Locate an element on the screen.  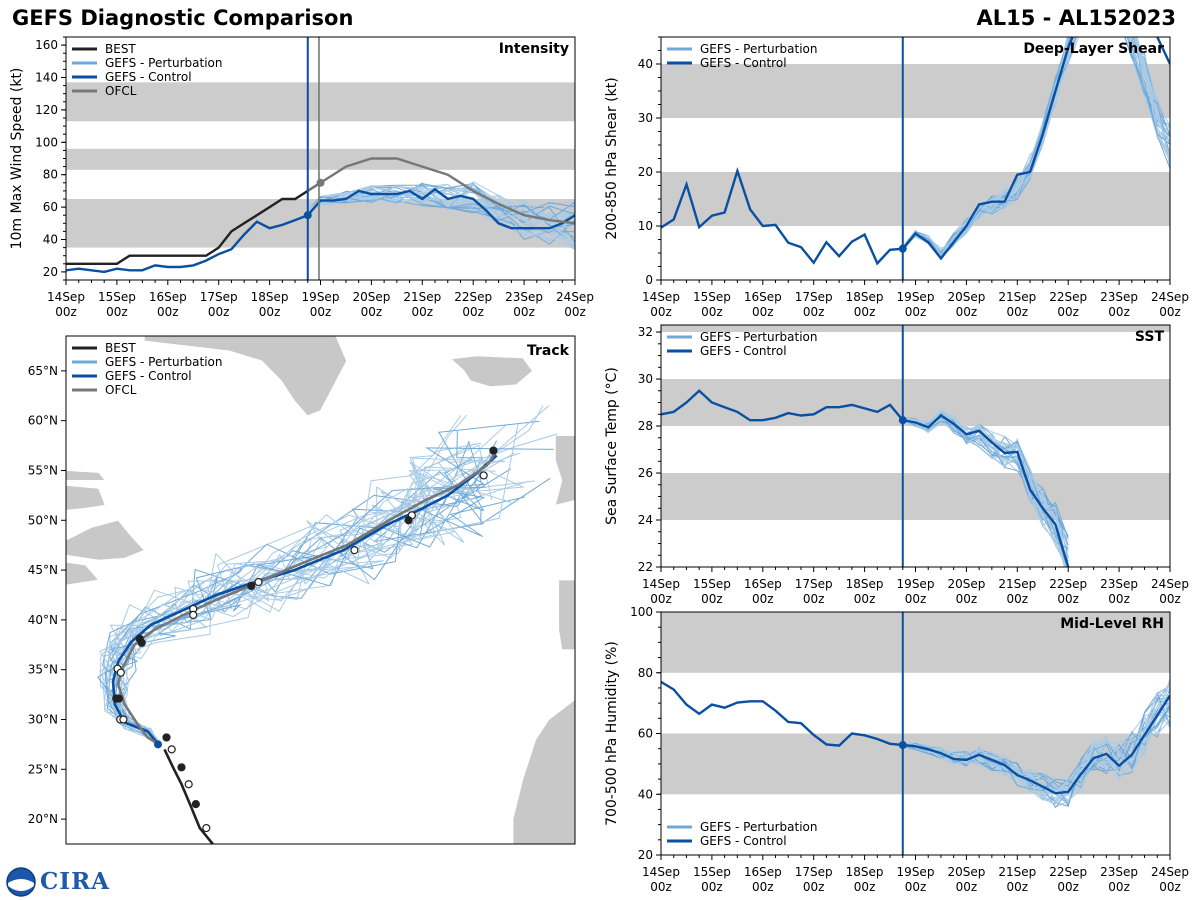
lat-tick-label: 35°N is located at coordinates (43, 670).